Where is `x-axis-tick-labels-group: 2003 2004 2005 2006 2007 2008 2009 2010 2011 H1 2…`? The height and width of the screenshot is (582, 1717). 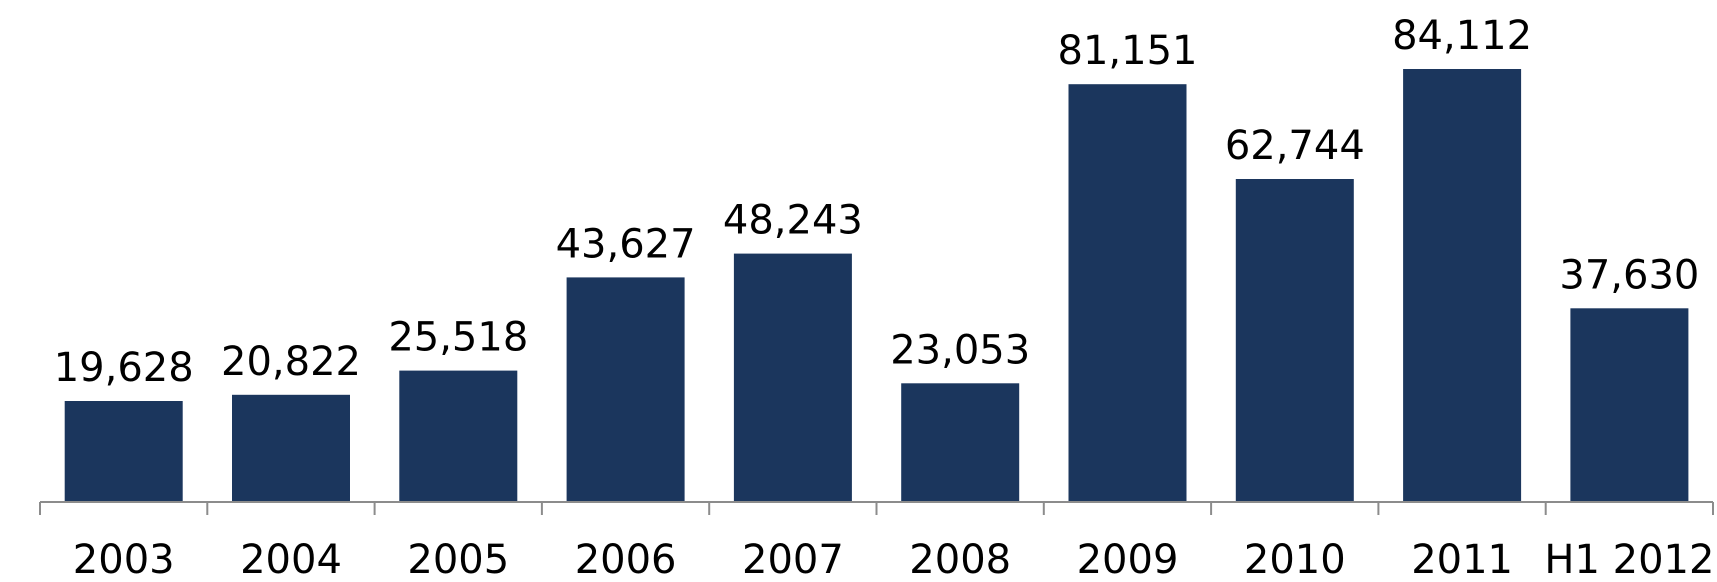 x-axis-tick-labels-group: 2003 2004 2005 2006 2007 2008 2009 2010 2011 H1 2… is located at coordinates (894, 559).